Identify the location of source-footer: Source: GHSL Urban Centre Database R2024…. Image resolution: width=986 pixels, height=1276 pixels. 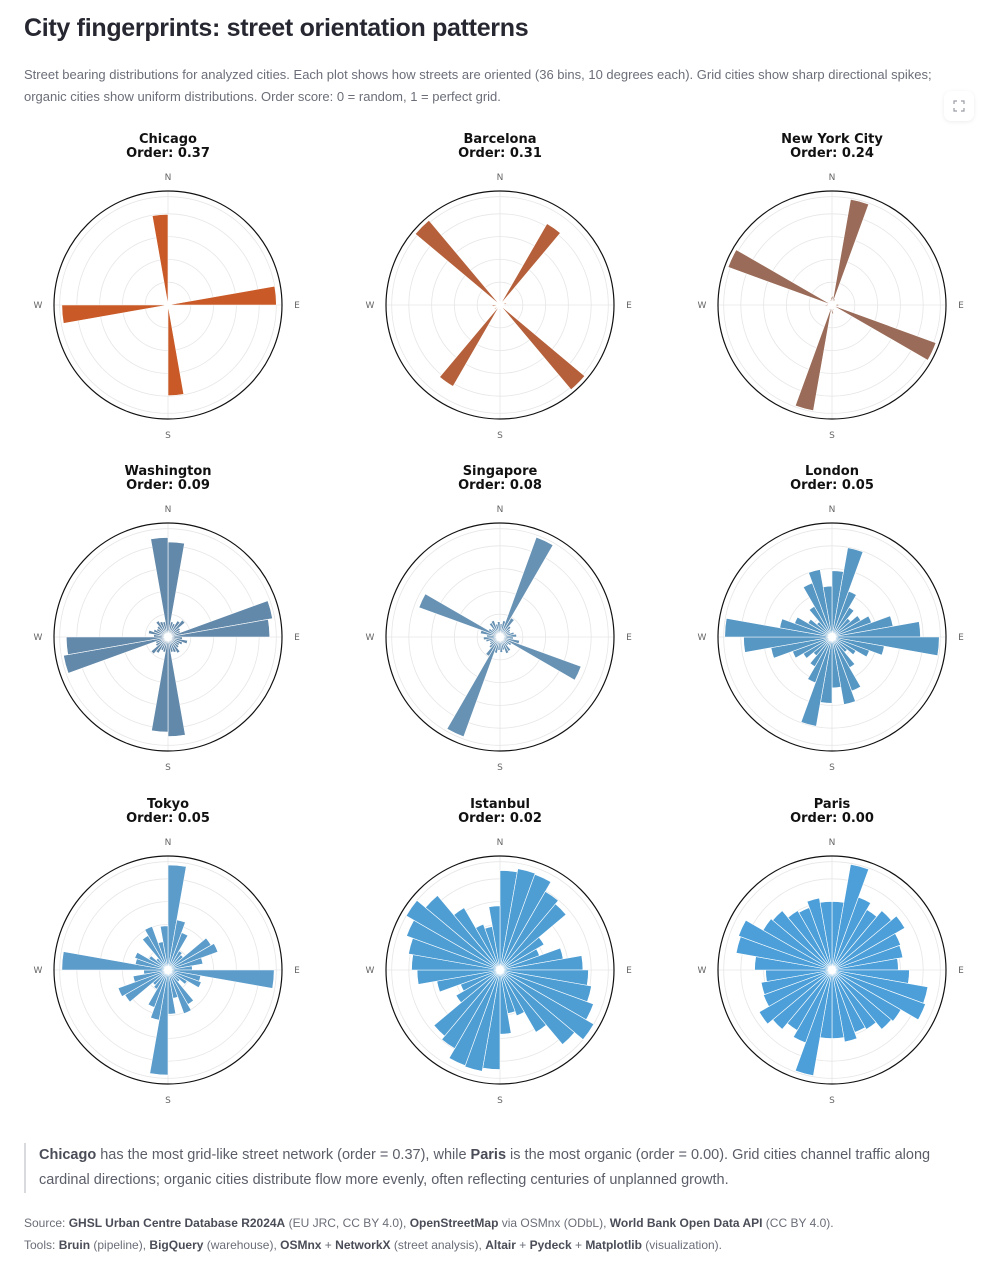
(494, 1234).